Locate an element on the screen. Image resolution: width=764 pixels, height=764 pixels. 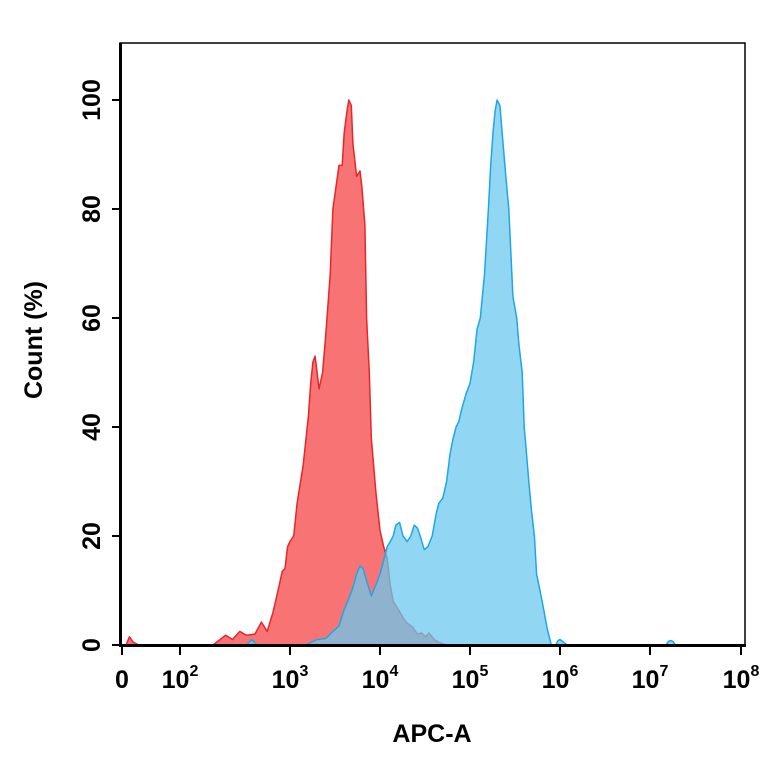
y-tick-label: 40 is located at coordinates (92, 427).